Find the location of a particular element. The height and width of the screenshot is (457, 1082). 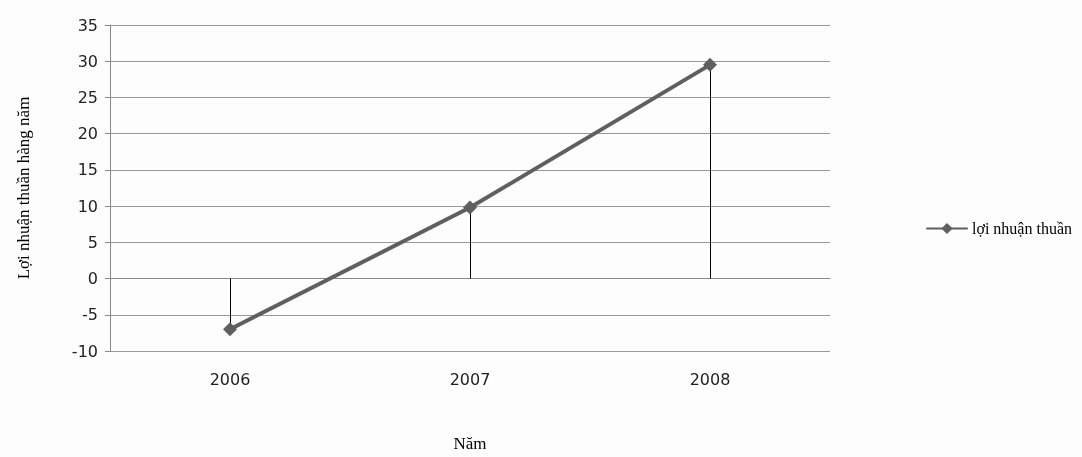

y-tick-label: 25 is located at coordinates (87, 97).